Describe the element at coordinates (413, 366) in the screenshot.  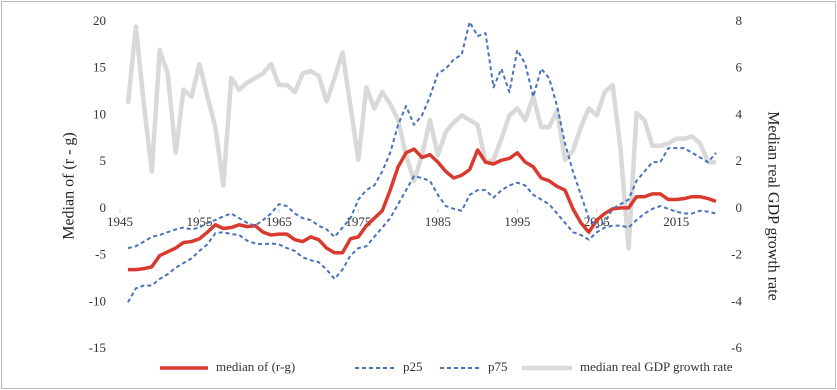
I see `legend-label: p25` at that location.